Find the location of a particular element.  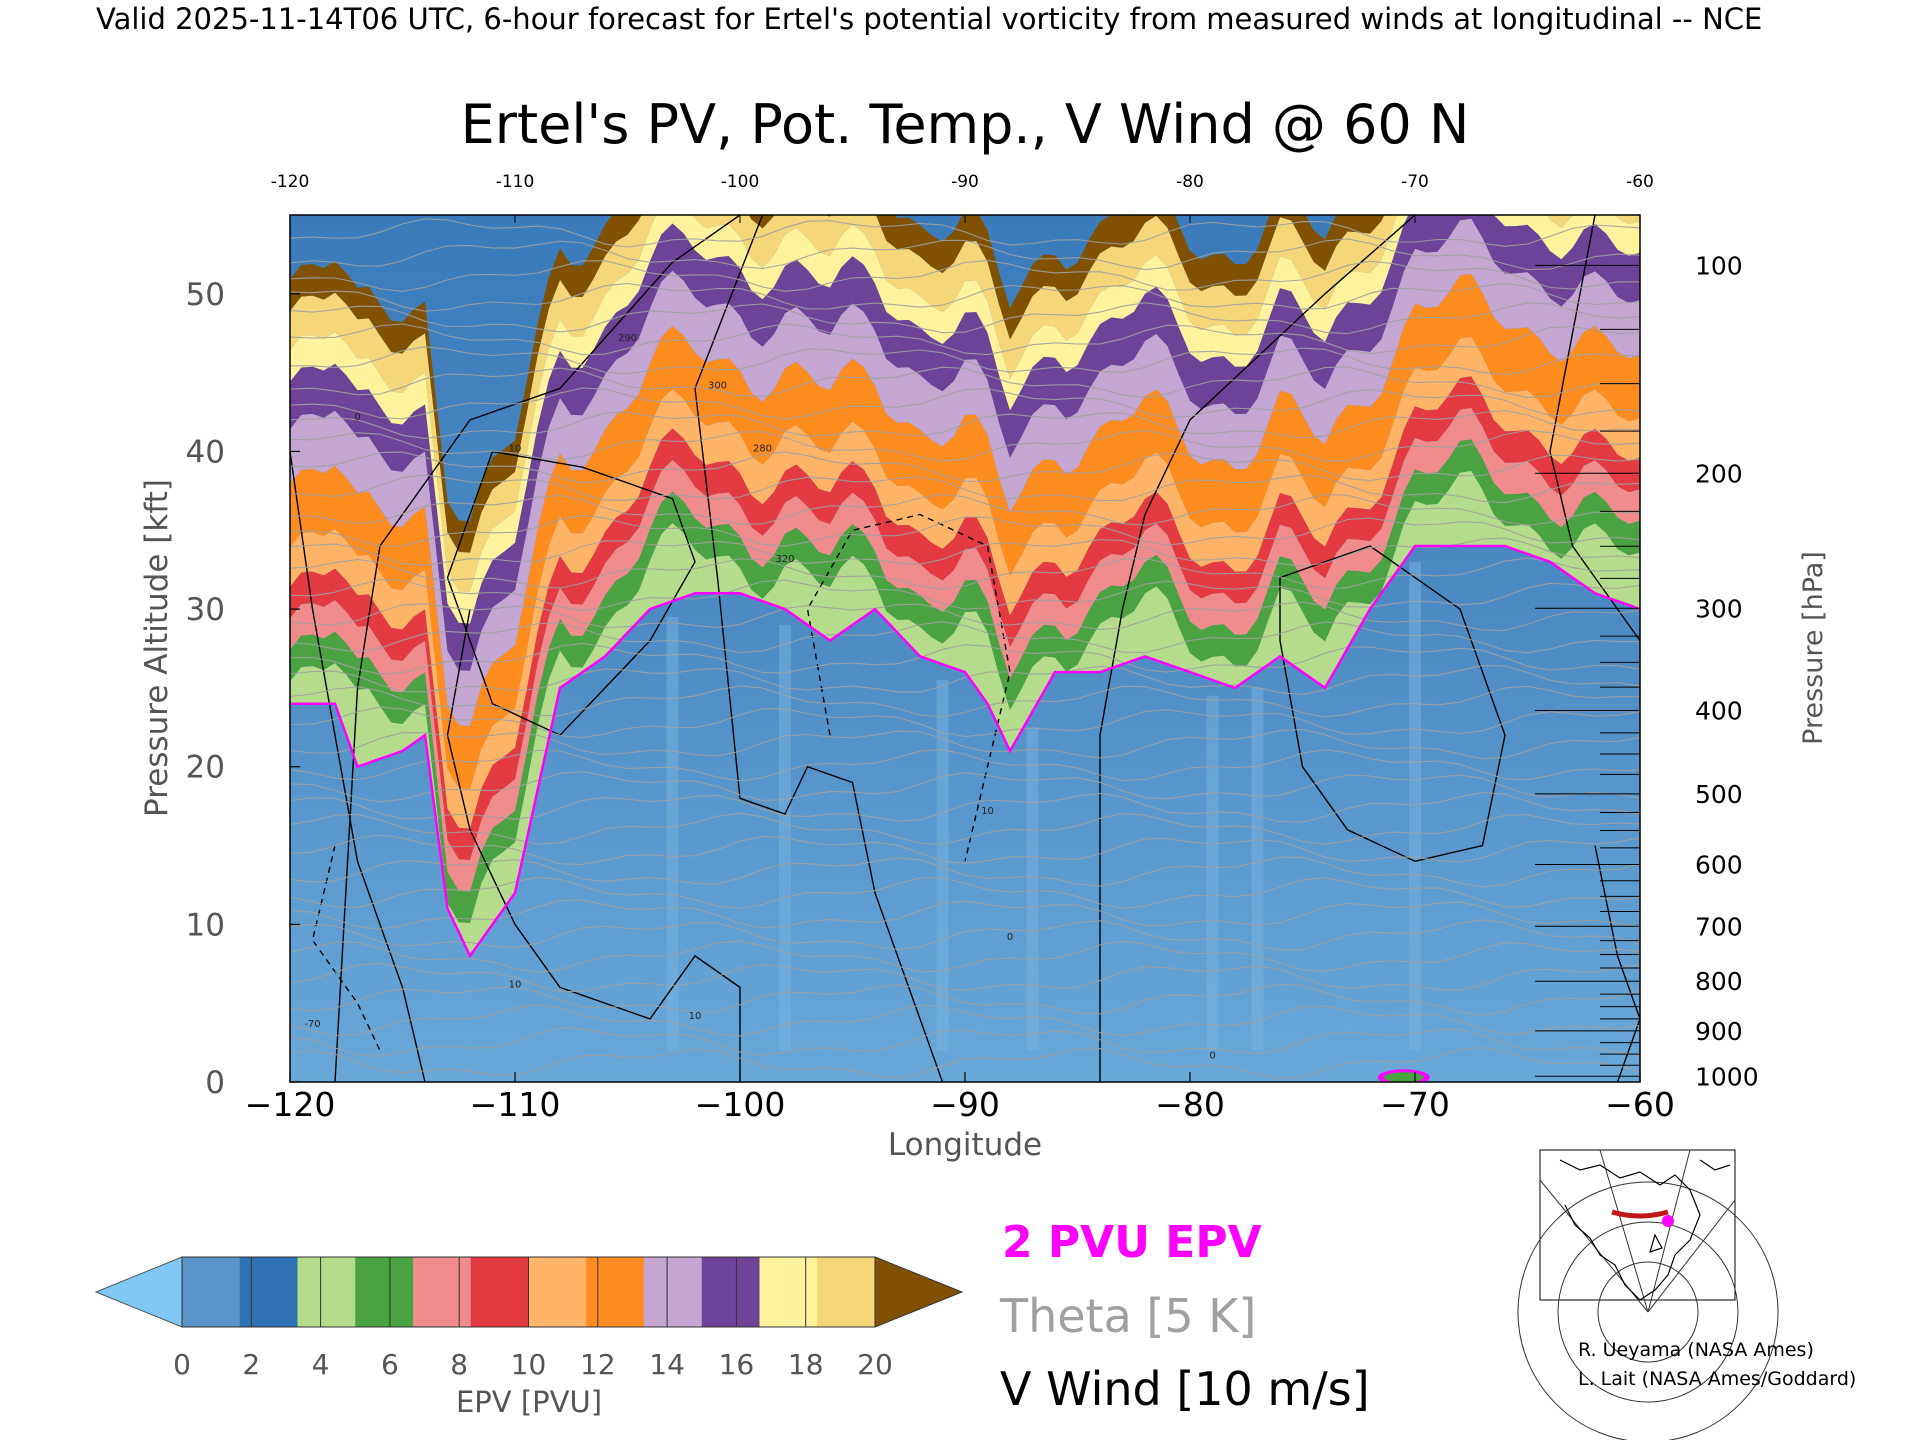

top-tick-label-2: -100 is located at coordinates (740, 182).